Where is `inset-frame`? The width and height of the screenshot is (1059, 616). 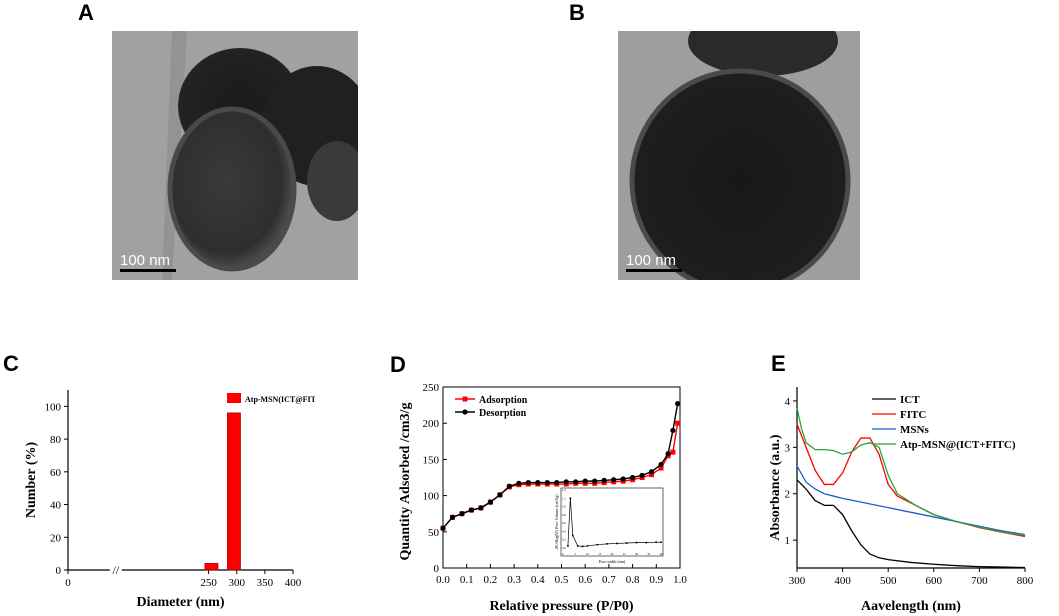 inset-frame is located at coordinates (612, 522).